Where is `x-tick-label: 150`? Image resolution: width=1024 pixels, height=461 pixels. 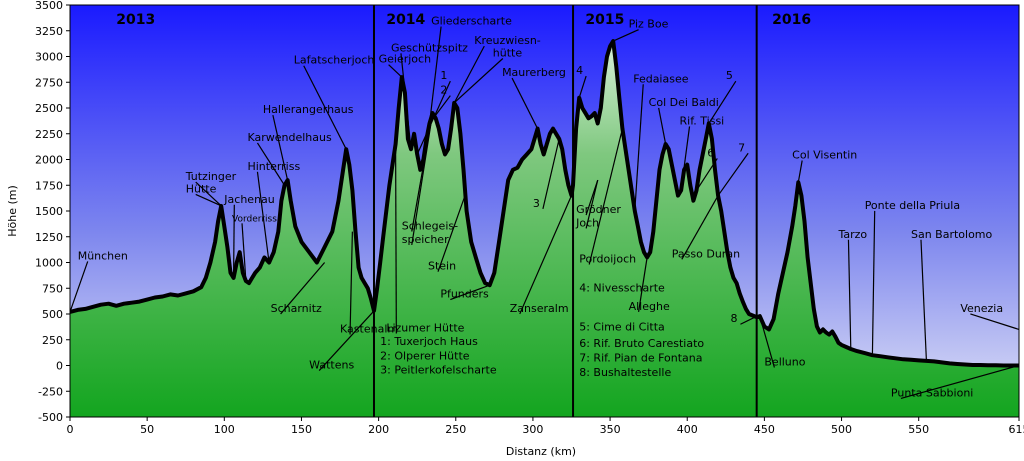
x-tick-label: 150 is located at coordinates (301, 429).